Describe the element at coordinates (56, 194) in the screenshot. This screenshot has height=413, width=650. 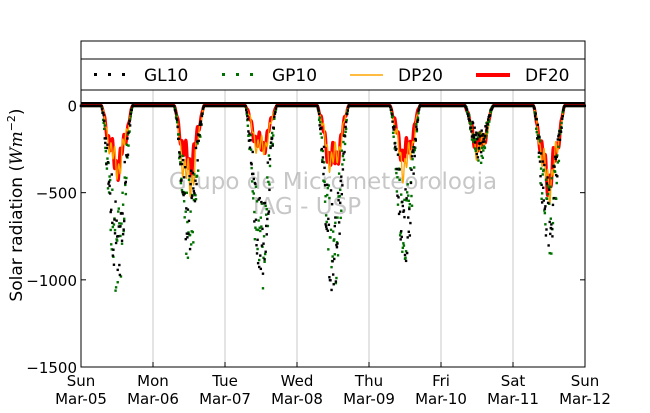
I see `y-tick-label: −500` at that location.